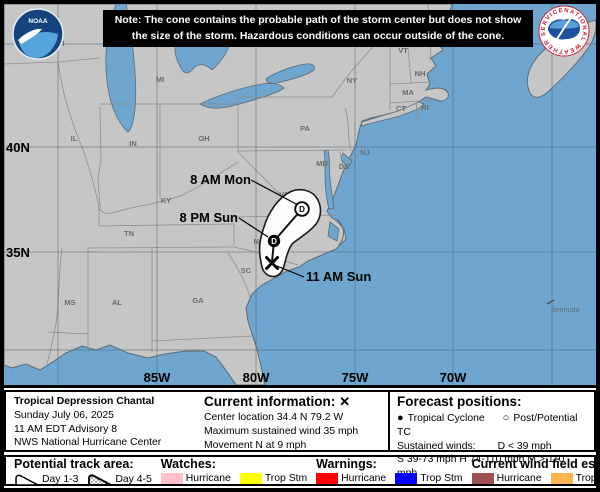 This screenshot has height=492, width=600. I want to click on lon-label: 75W, so click(355, 377).